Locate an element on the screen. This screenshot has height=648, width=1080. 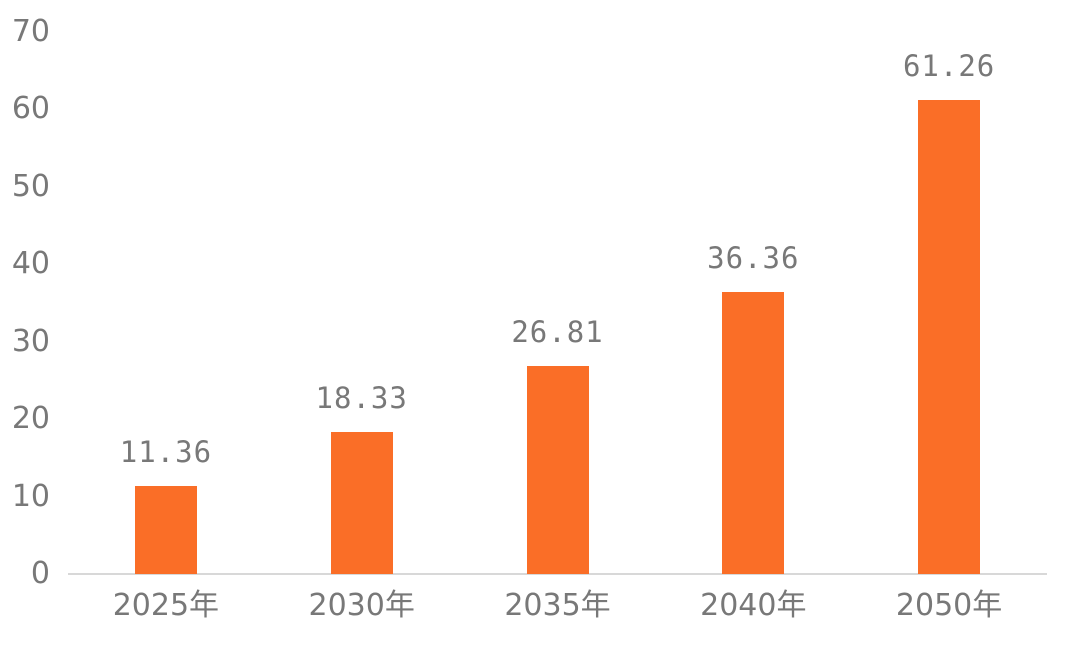
x-tick-label: 2025年 is located at coordinates (166, 605).